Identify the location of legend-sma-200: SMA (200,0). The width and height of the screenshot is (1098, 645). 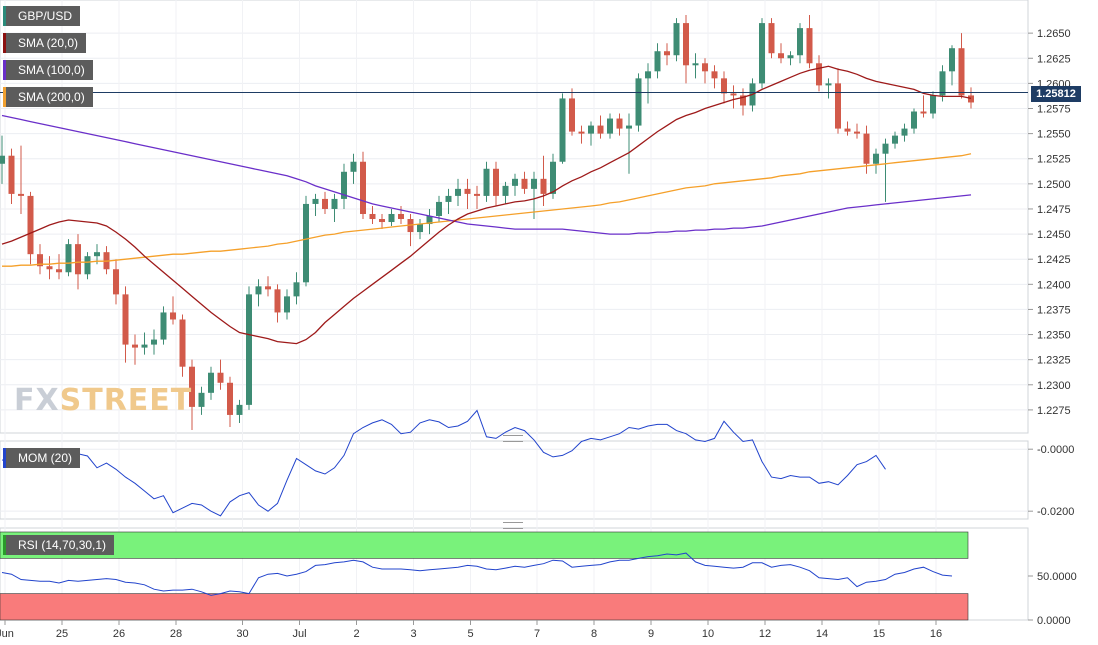
(48, 97).